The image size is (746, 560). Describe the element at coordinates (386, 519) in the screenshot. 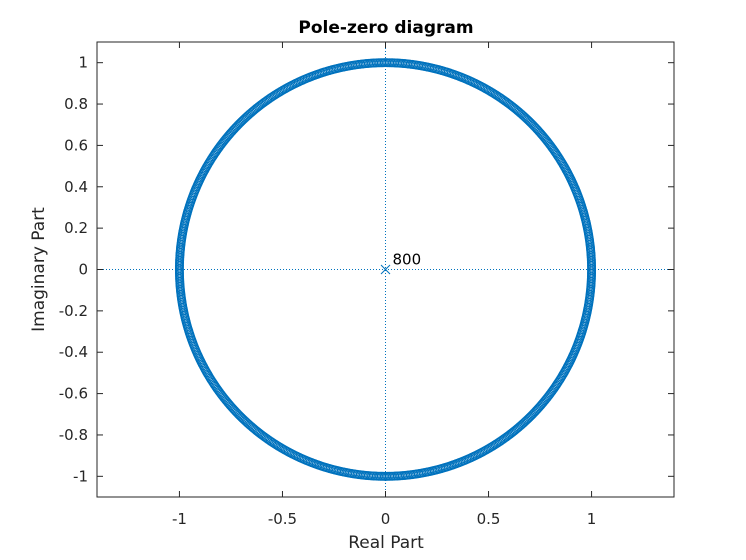

I see `x-tick-label: 0` at that location.